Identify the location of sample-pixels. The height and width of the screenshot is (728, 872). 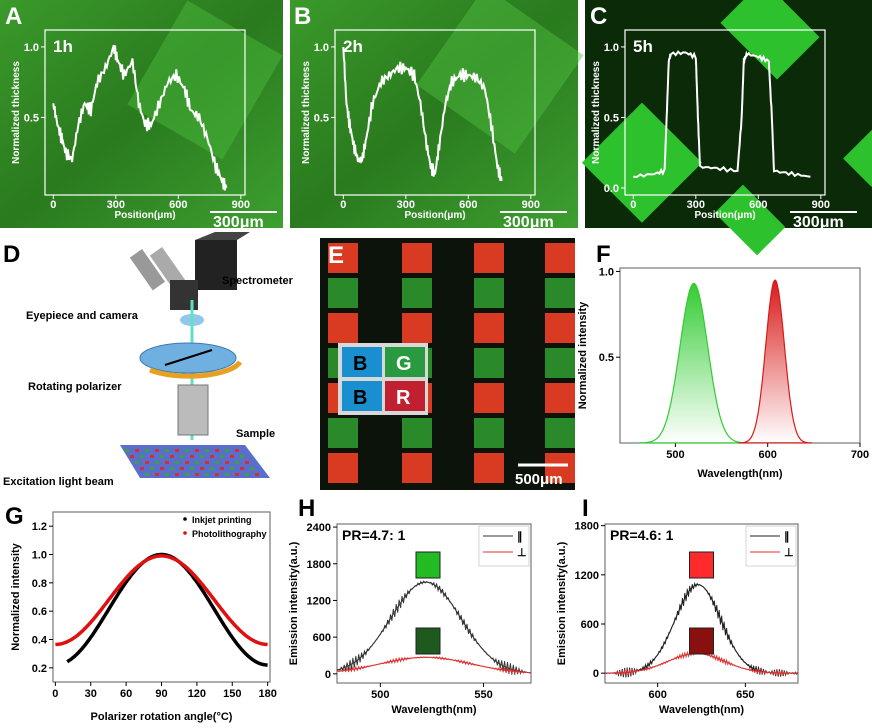
(192, 462).